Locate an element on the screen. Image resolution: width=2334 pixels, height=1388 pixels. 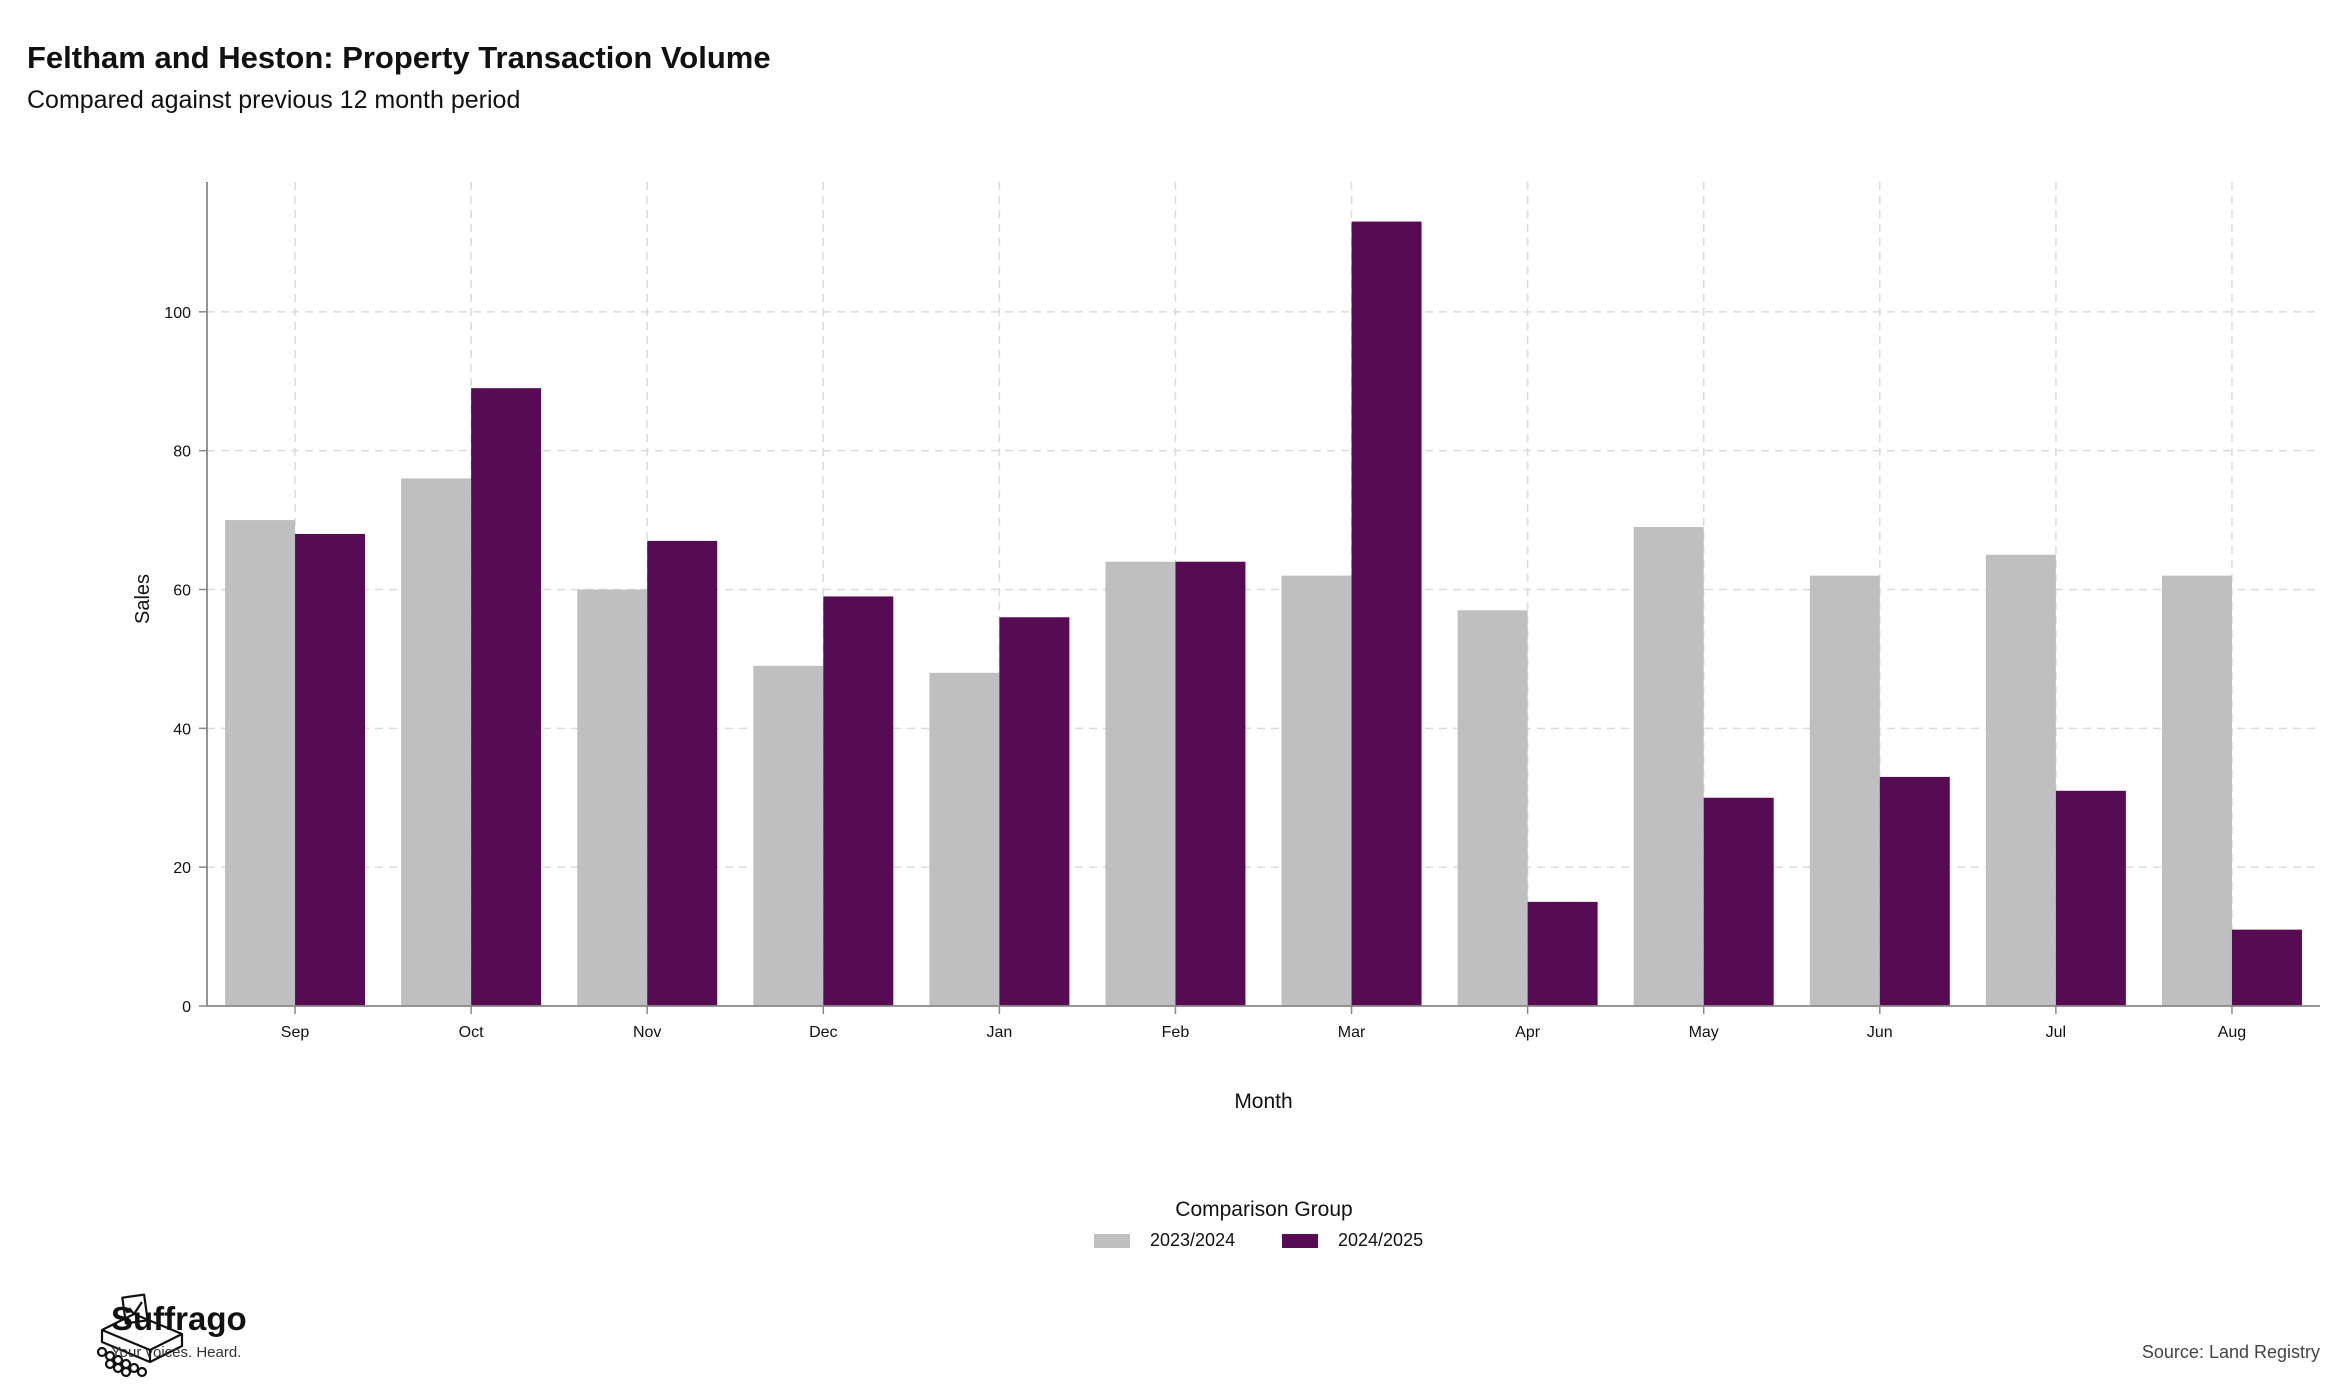
x-tick-label-may: May is located at coordinates (1704, 1032).